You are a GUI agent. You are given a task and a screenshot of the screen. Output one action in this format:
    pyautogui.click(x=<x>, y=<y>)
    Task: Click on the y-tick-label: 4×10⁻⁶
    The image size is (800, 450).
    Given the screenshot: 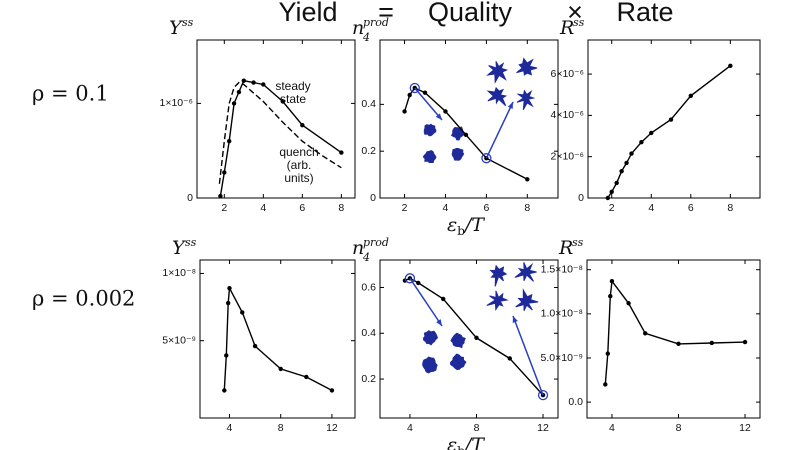 What is the action you would take?
    pyautogui.click(x=567, y=115)
    